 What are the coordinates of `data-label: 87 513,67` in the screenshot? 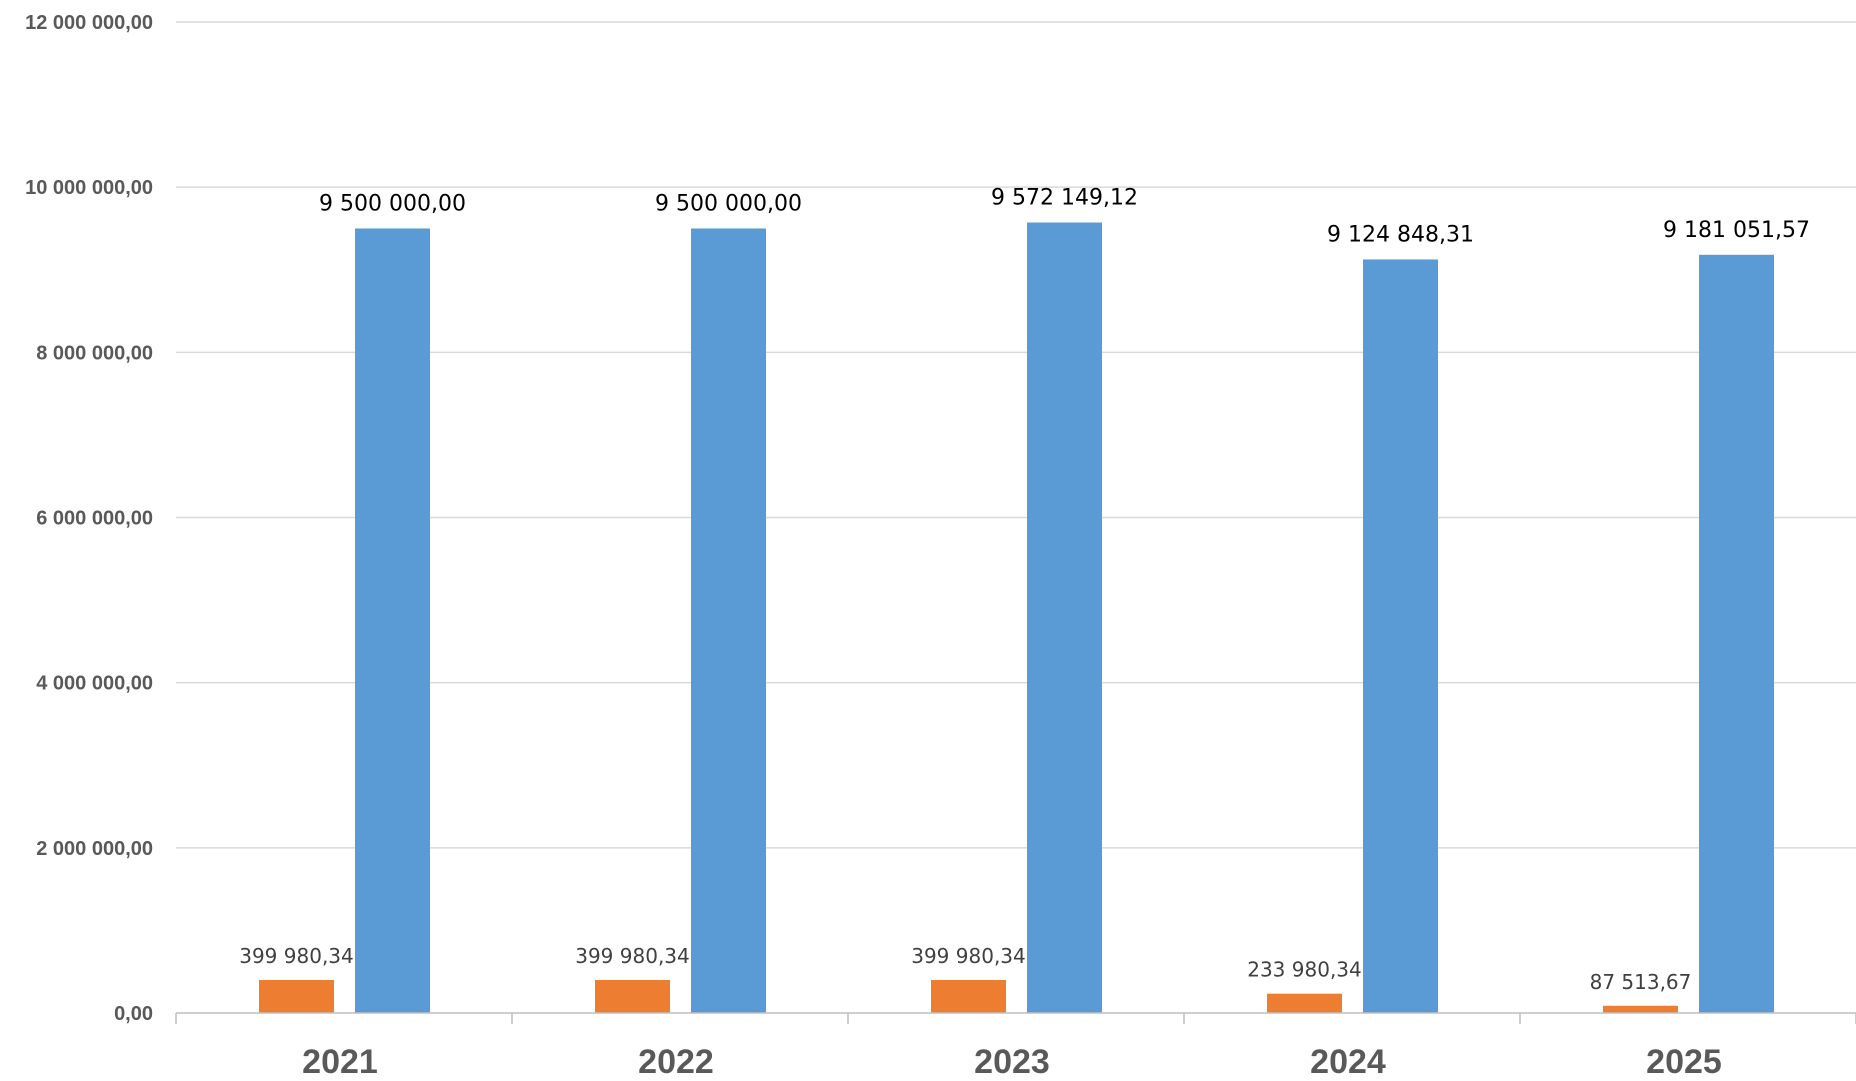 It's located at (1641, 982).